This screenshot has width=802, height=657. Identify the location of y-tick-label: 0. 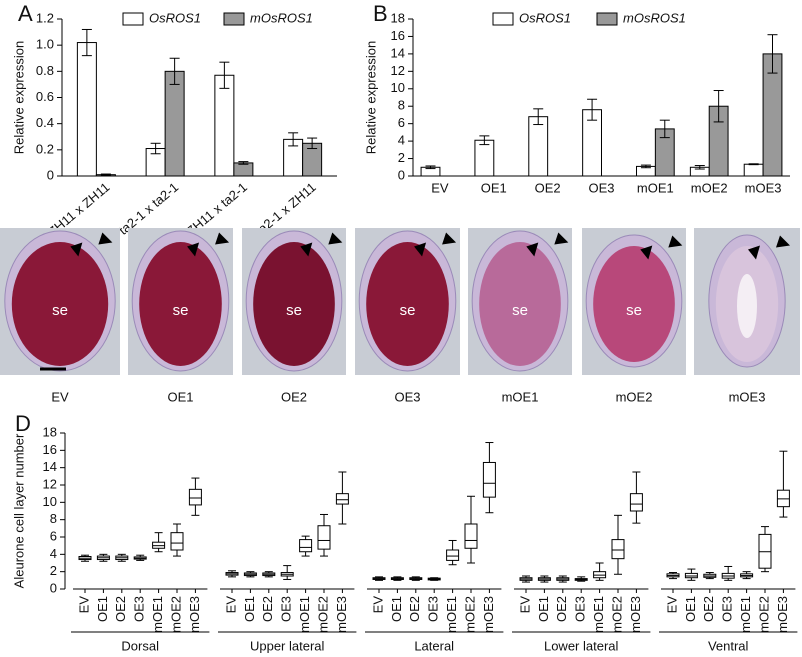
(50, 174).